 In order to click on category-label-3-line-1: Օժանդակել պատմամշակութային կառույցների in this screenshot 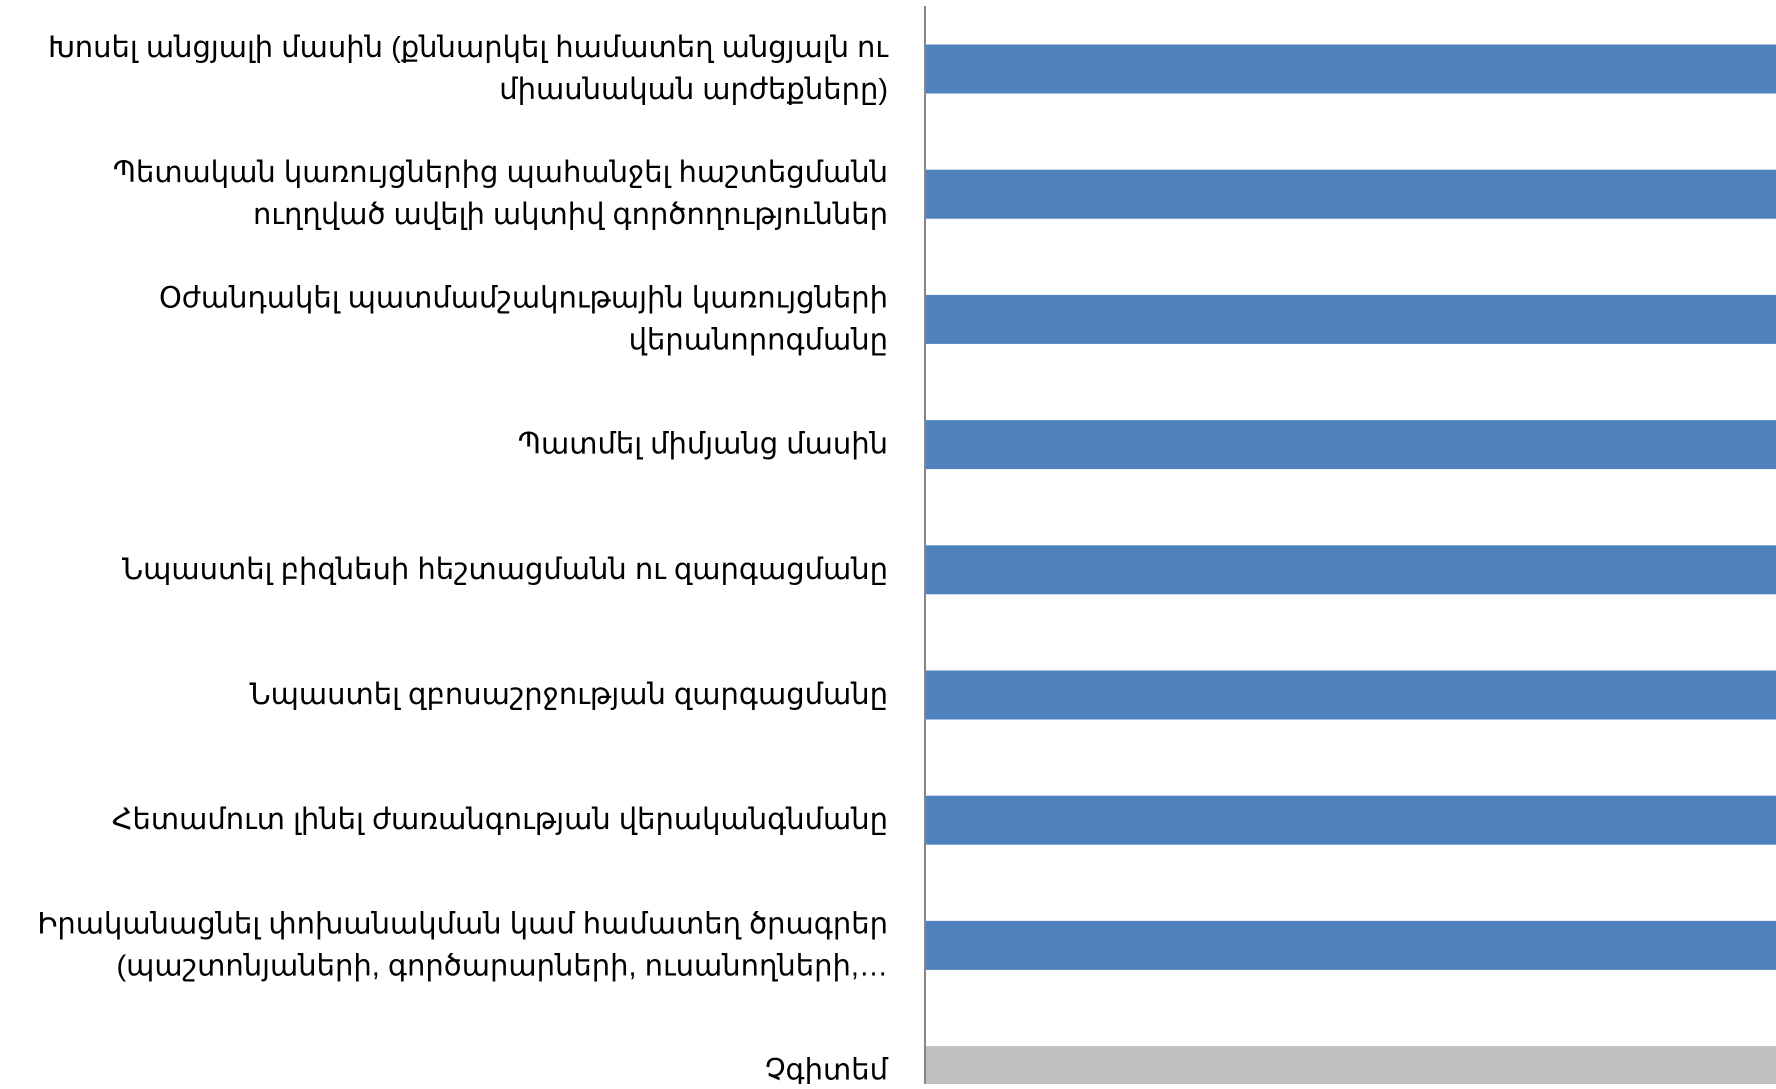, I will do `click(523, 298)`.